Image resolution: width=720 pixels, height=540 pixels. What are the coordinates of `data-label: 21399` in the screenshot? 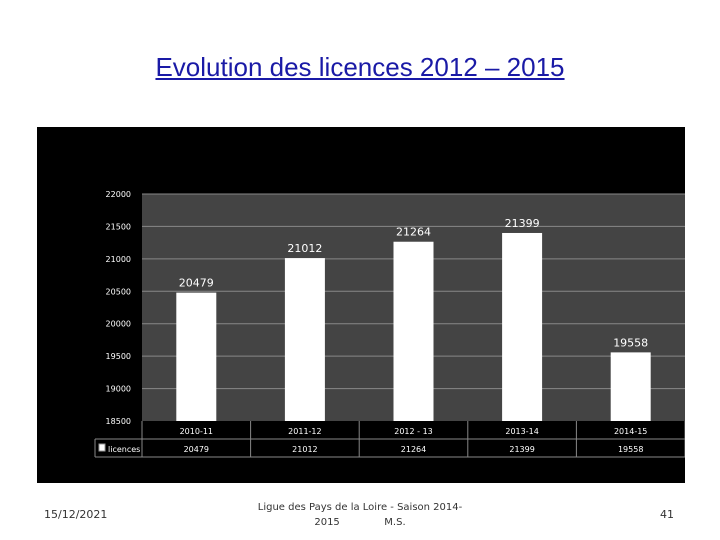 It's located at (522, 223).